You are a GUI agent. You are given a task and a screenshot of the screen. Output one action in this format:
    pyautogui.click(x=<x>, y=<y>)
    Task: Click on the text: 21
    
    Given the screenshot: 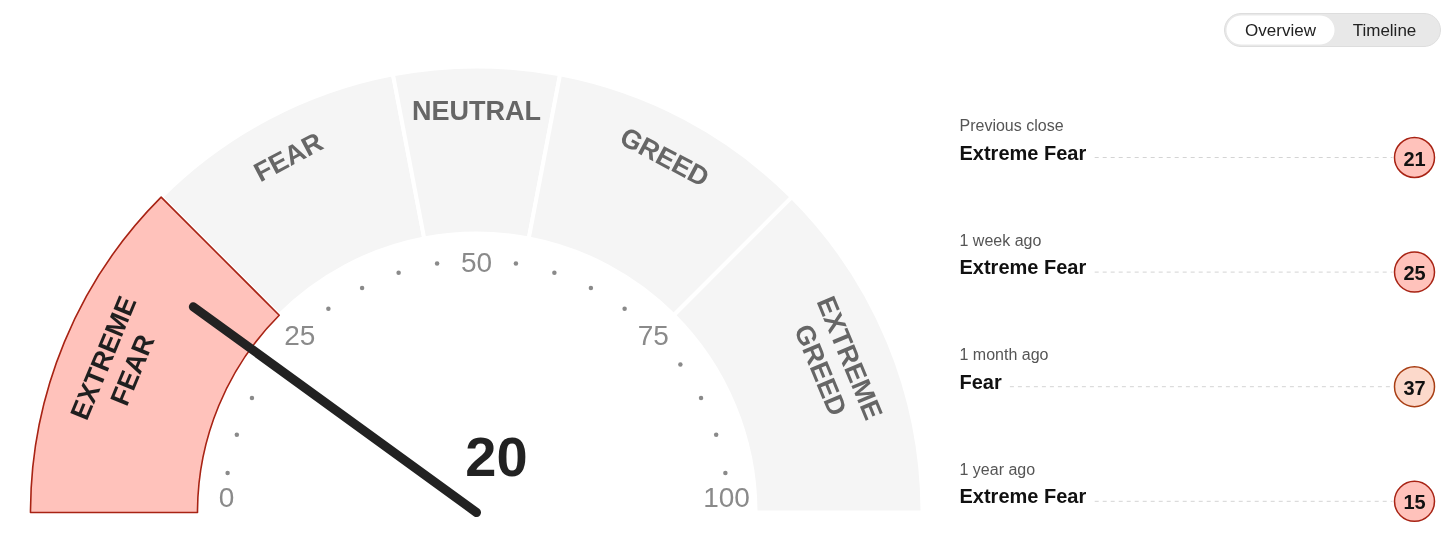 What is the action you would take?
    pyautogui.click(x=1414, y=158)
    